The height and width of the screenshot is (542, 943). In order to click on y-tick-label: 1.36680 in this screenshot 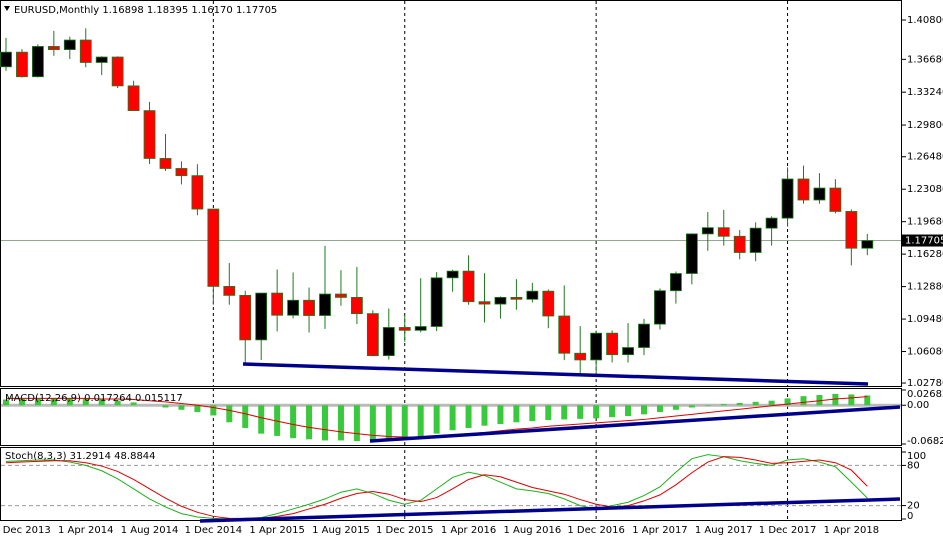, I will do `click(925, 59)`.